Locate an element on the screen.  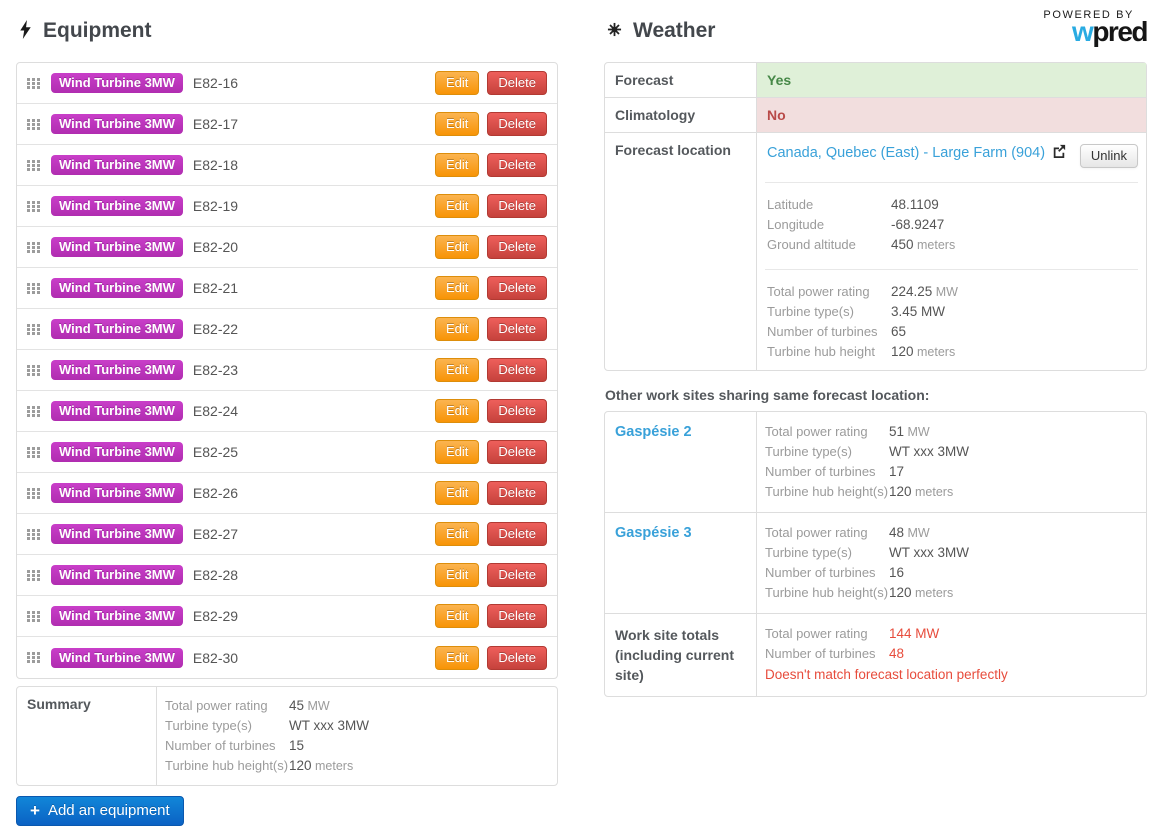
detail-value: 17 is located at coordinates (897, 471).